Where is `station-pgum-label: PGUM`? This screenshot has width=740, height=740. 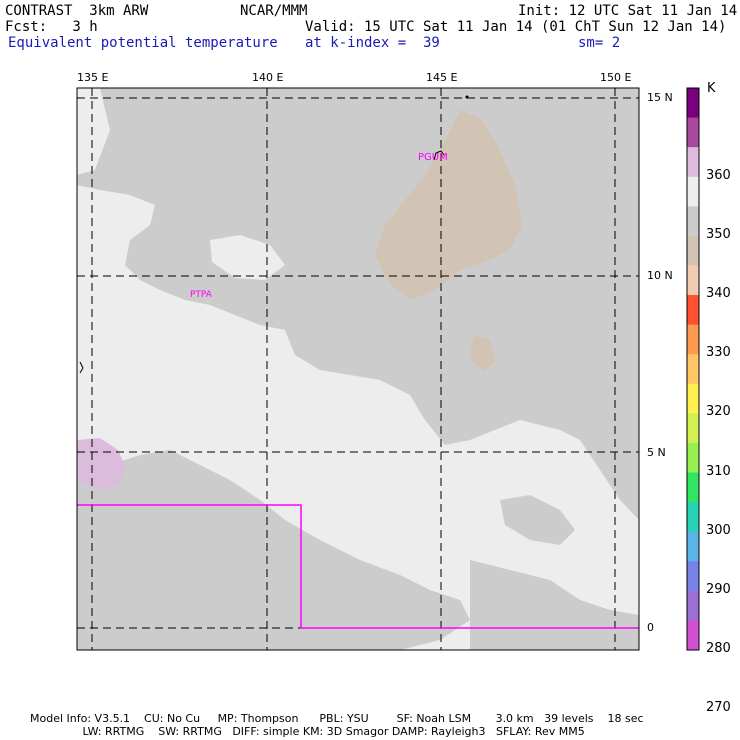
station-pgum-label: PGUM is located at coordinates (433, 157).